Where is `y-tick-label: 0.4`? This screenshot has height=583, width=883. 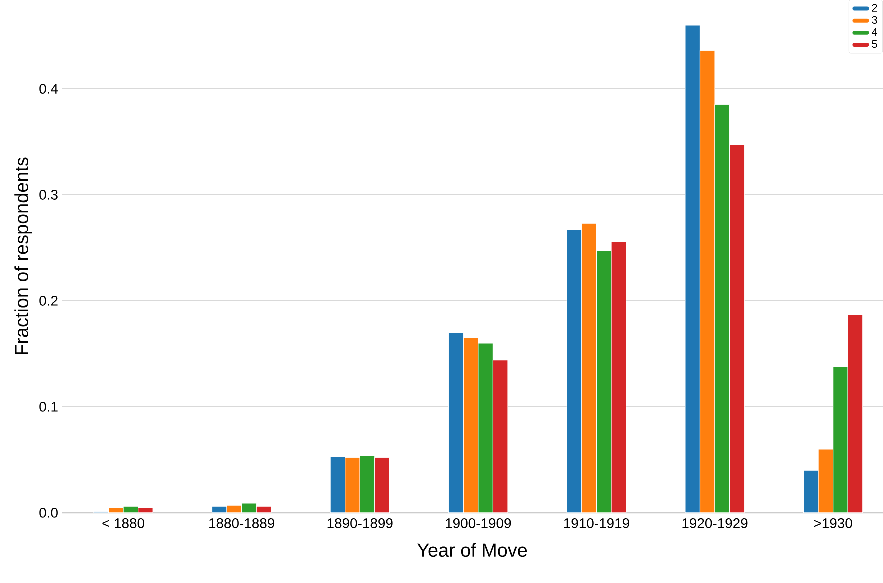 y-tick-label: 0.4 is located at coordinates (49, 89).